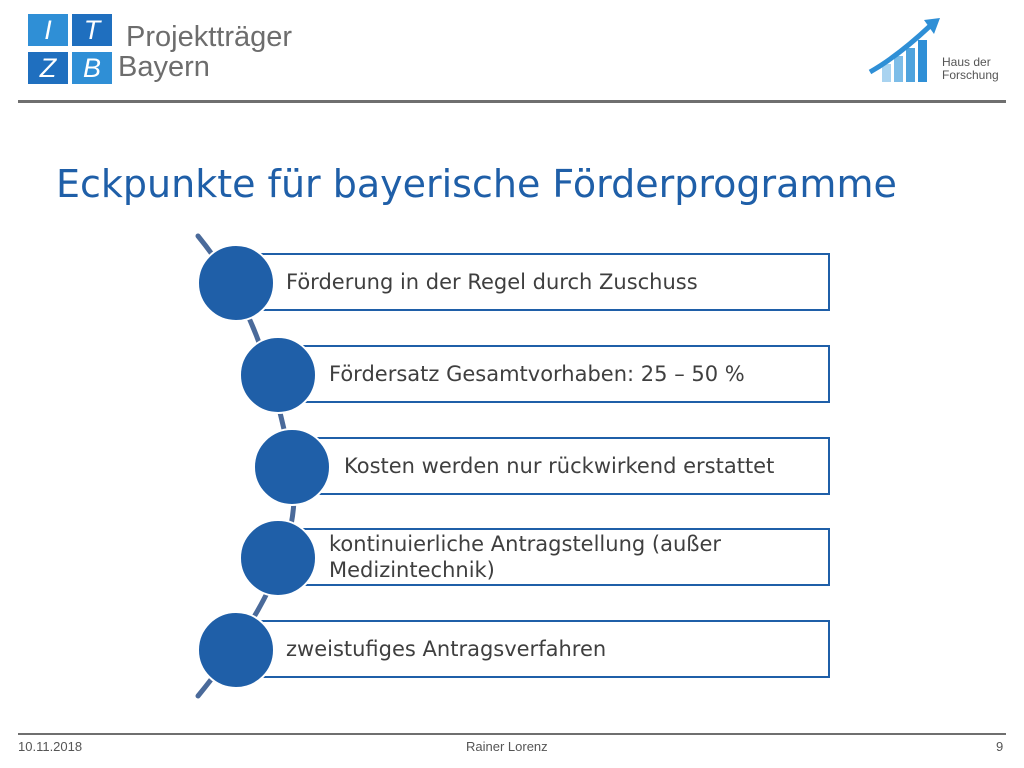 This screenshot has width=1024, height=768. What do you see at coordinates (476, 184) in the screenshot?
I see `slide-title: Eckpunkte für bayerische Förderprogramme` at bounding box center [476, 184].